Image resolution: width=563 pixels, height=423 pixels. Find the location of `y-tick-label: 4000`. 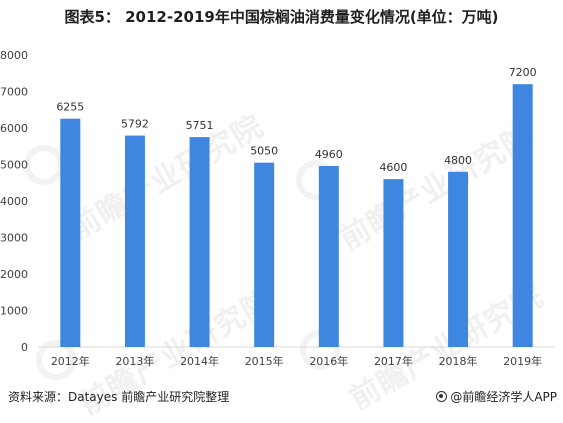

y-tick-label: 4000 is located at coordinates (14, 201).